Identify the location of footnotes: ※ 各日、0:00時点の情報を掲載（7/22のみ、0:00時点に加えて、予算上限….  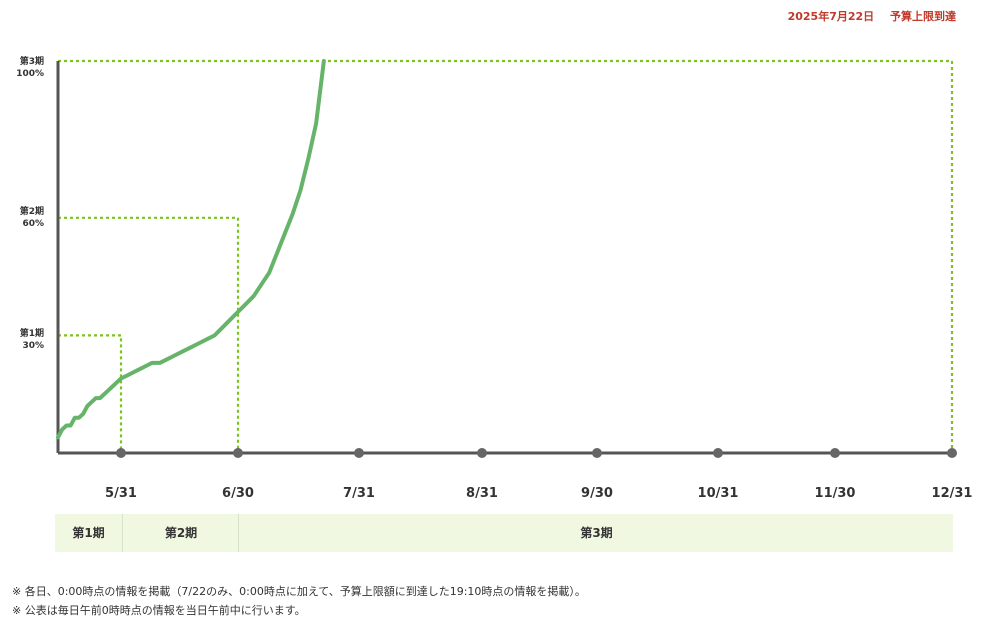
(299, 601).